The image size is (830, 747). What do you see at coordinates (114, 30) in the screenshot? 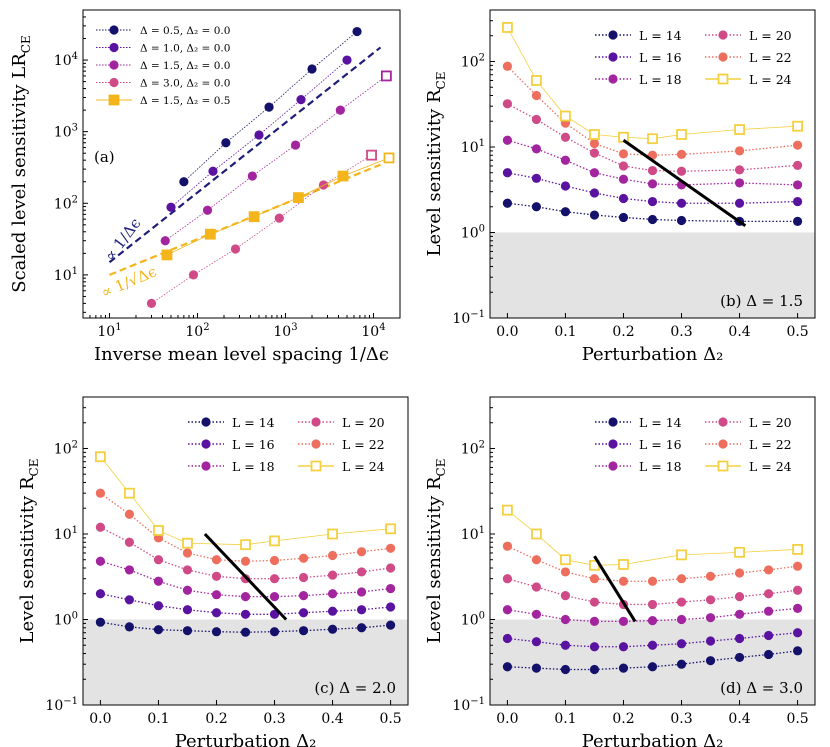
I see `legend-marker-a` at bounding box center [114, 30].